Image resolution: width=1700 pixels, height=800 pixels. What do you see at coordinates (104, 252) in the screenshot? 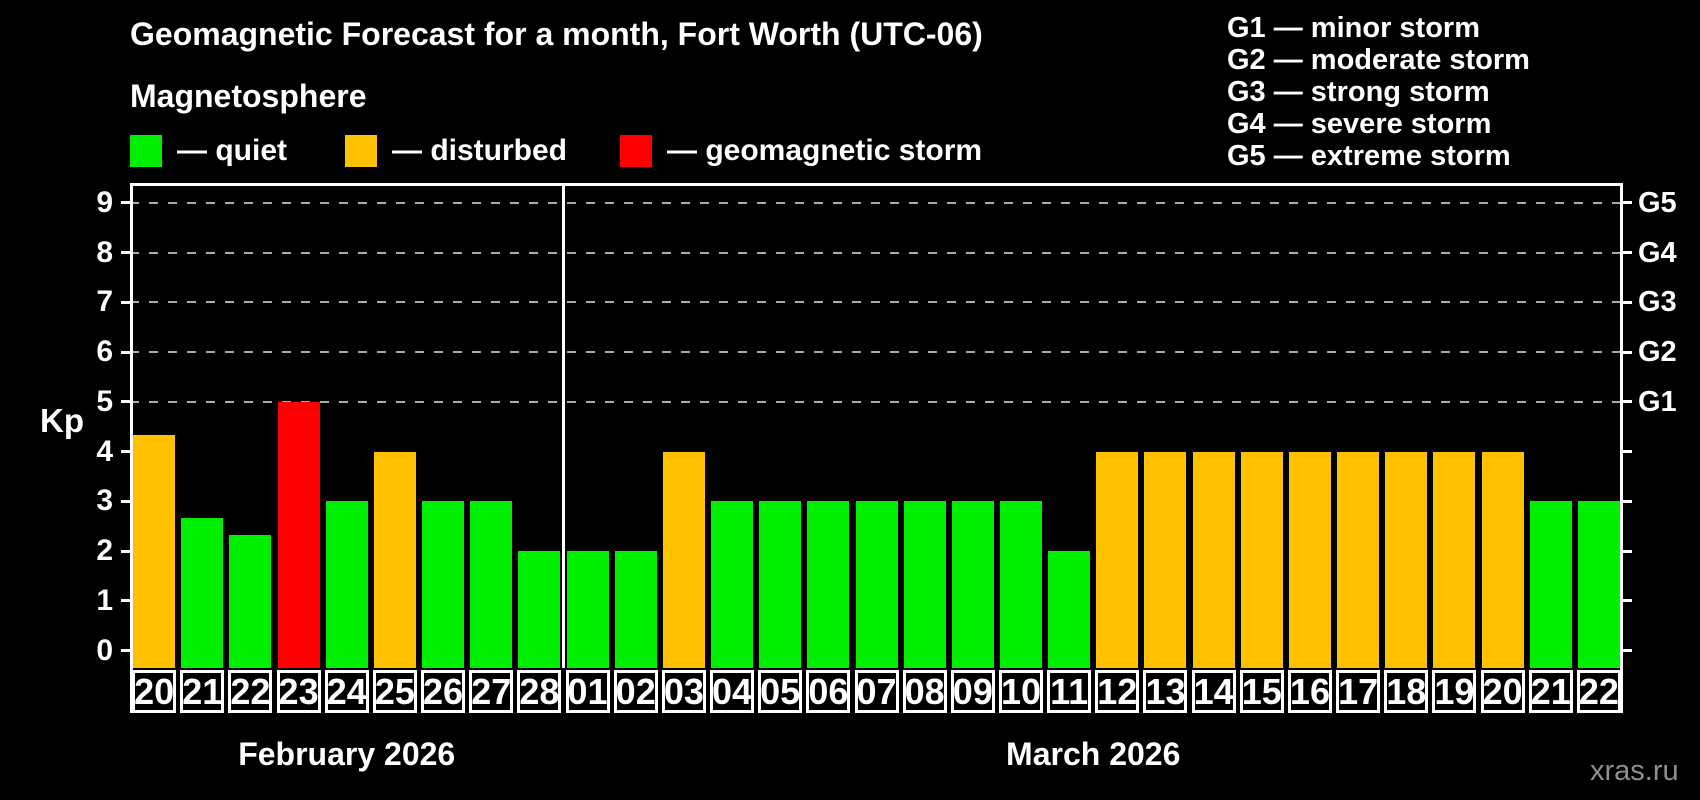
I see `kp-tick-label-8: 8` at bounding box center [104, 252].